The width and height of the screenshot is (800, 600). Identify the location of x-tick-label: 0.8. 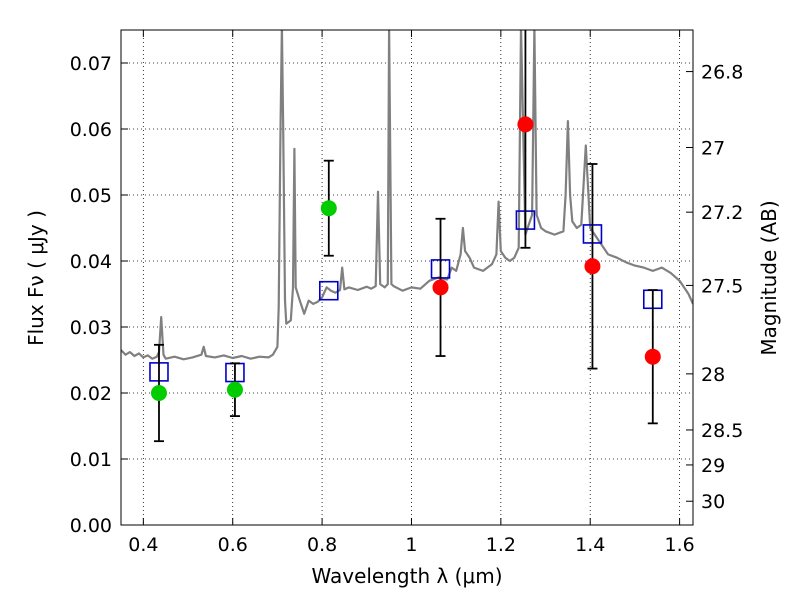
(322, 545).